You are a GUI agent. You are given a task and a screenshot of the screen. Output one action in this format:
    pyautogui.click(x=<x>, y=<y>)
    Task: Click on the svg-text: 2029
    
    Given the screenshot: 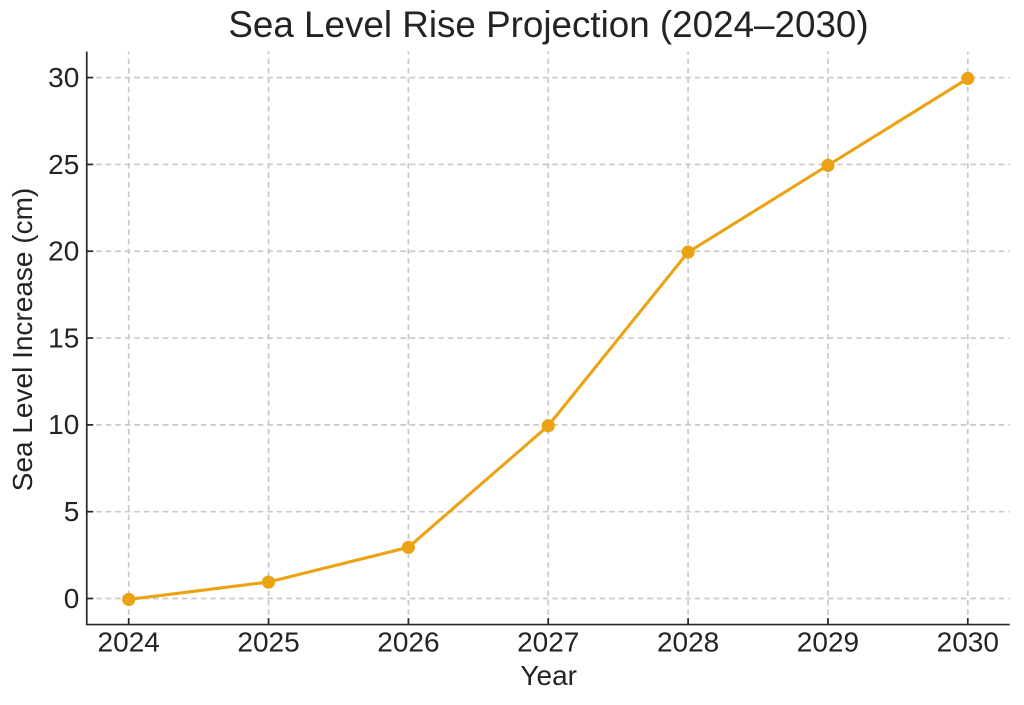 What is the action you would take?
    pyautogui.click(x=828, y=641)
    